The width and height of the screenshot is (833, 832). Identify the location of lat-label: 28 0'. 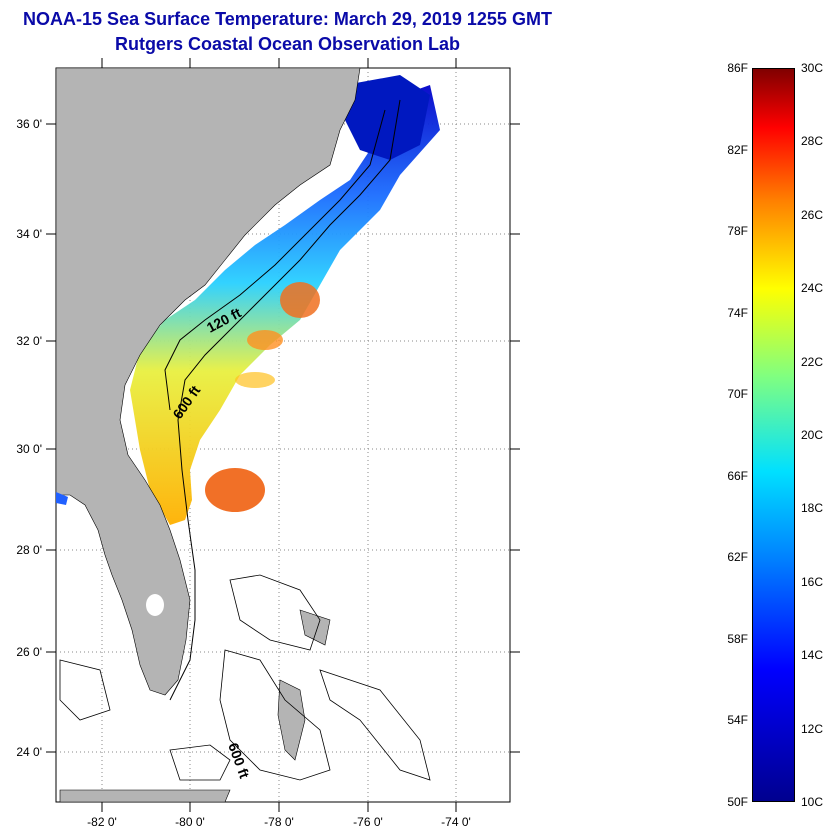
(29, 550).